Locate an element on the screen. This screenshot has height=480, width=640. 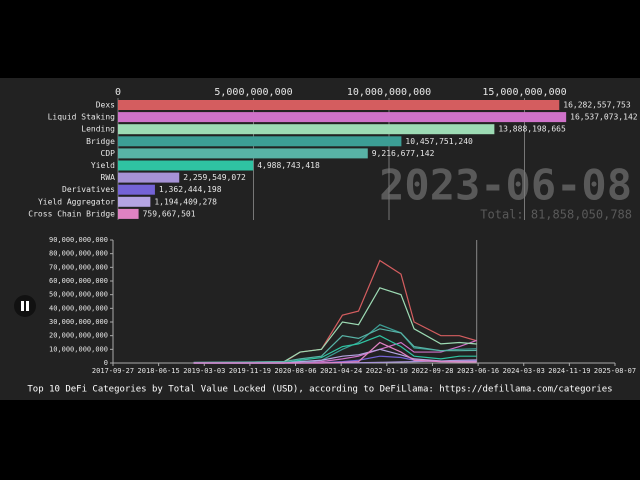
x-tick-label: 2019-03-03 is located at coordinates (204, 371).